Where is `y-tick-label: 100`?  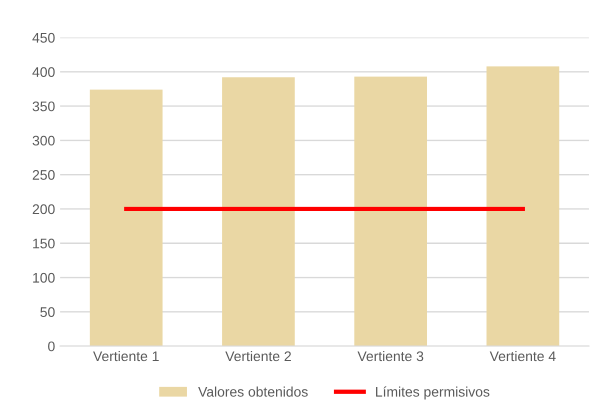
y-tick-label: 100 is located at coordinates (44, 277).